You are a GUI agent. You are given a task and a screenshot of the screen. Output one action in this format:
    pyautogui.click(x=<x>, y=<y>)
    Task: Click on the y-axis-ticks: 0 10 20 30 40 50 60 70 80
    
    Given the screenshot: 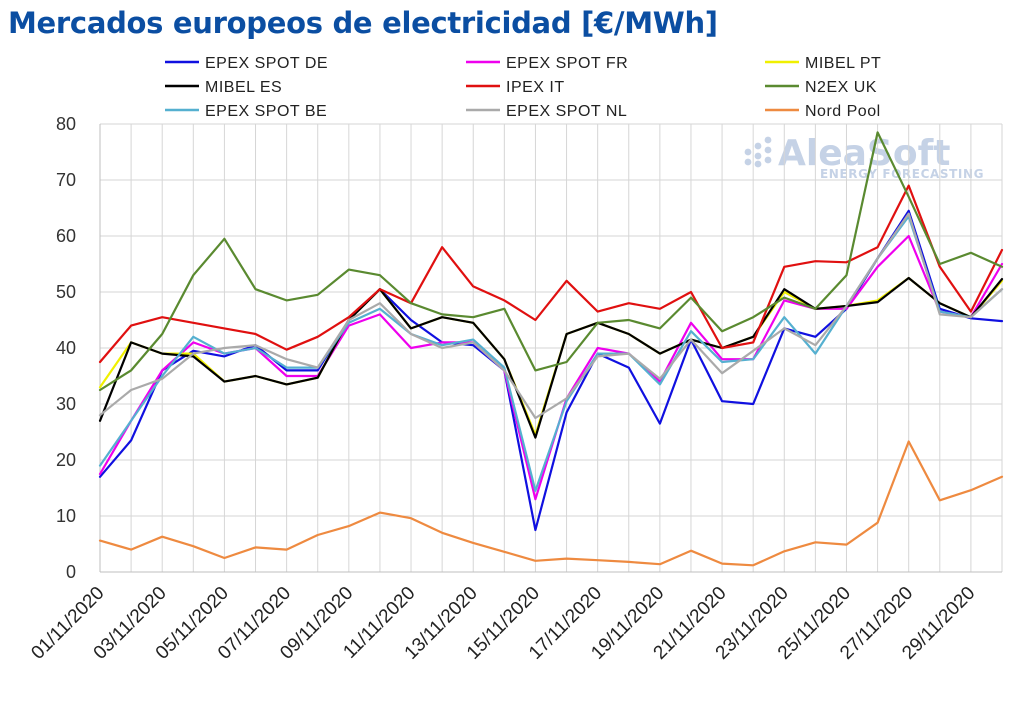 What is the action you would take?
    pyautogui.click(x=66, y=348)
    